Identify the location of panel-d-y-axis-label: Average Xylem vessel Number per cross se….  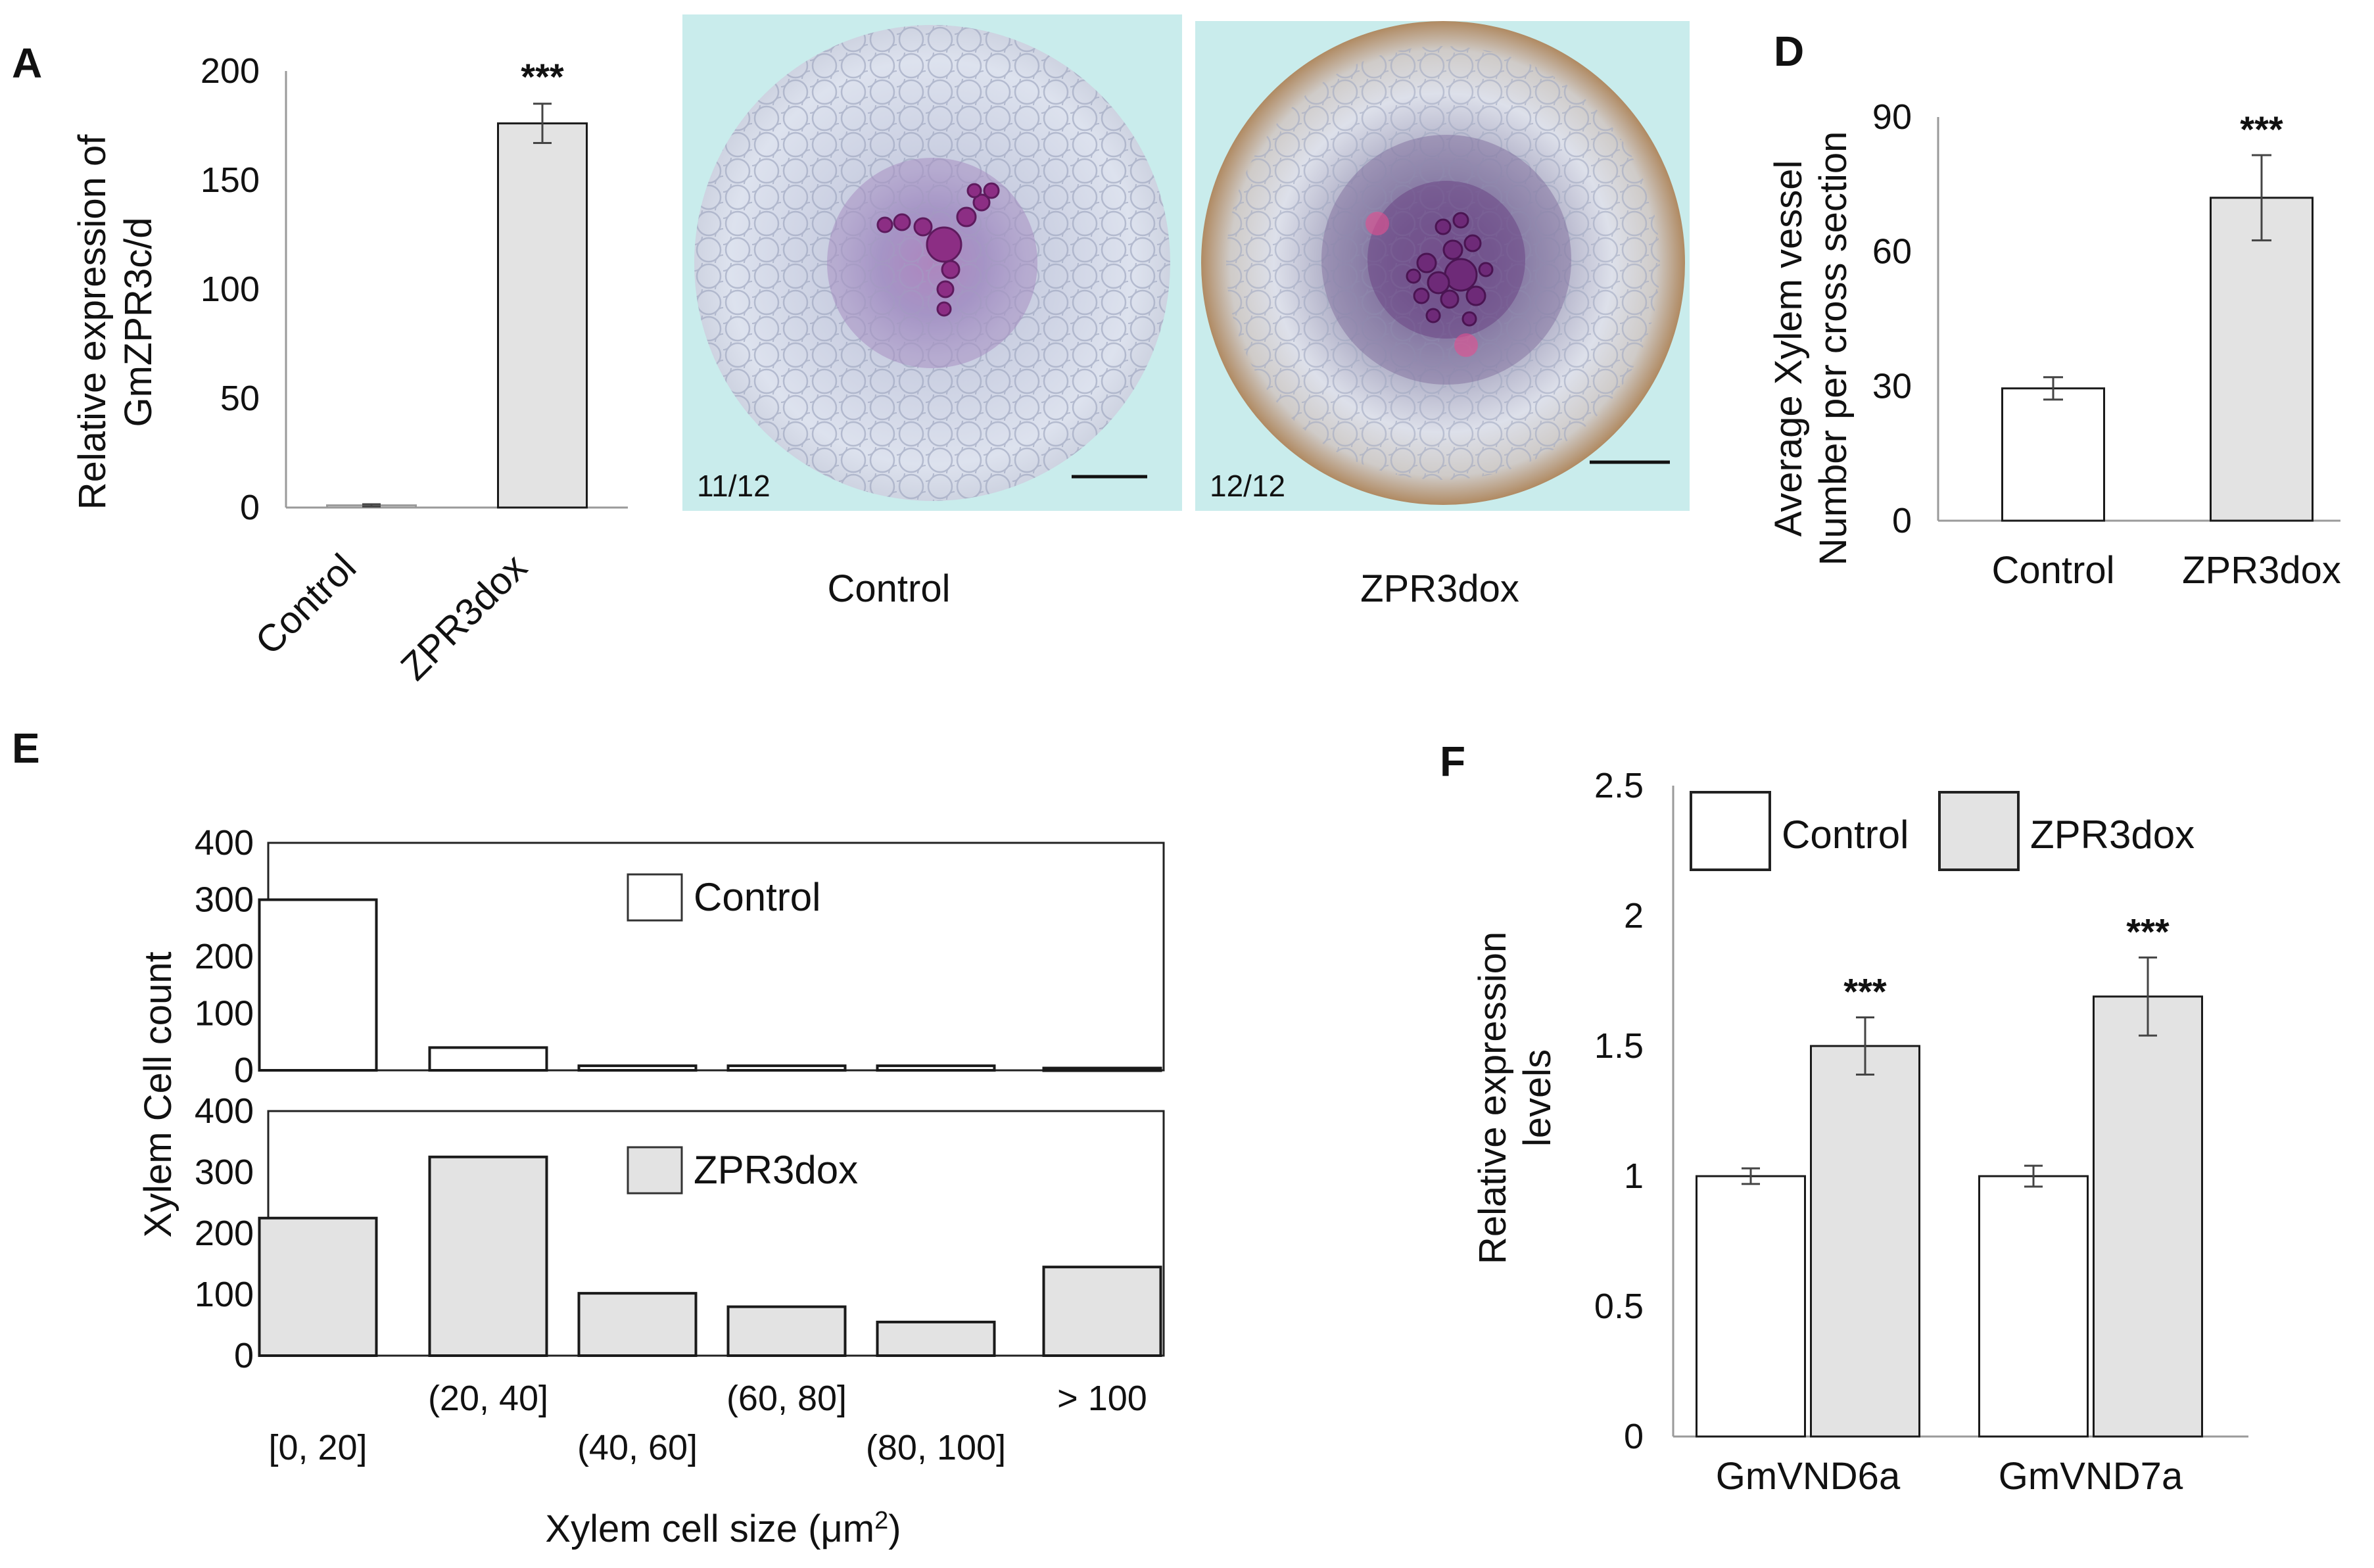
(1811, 349).